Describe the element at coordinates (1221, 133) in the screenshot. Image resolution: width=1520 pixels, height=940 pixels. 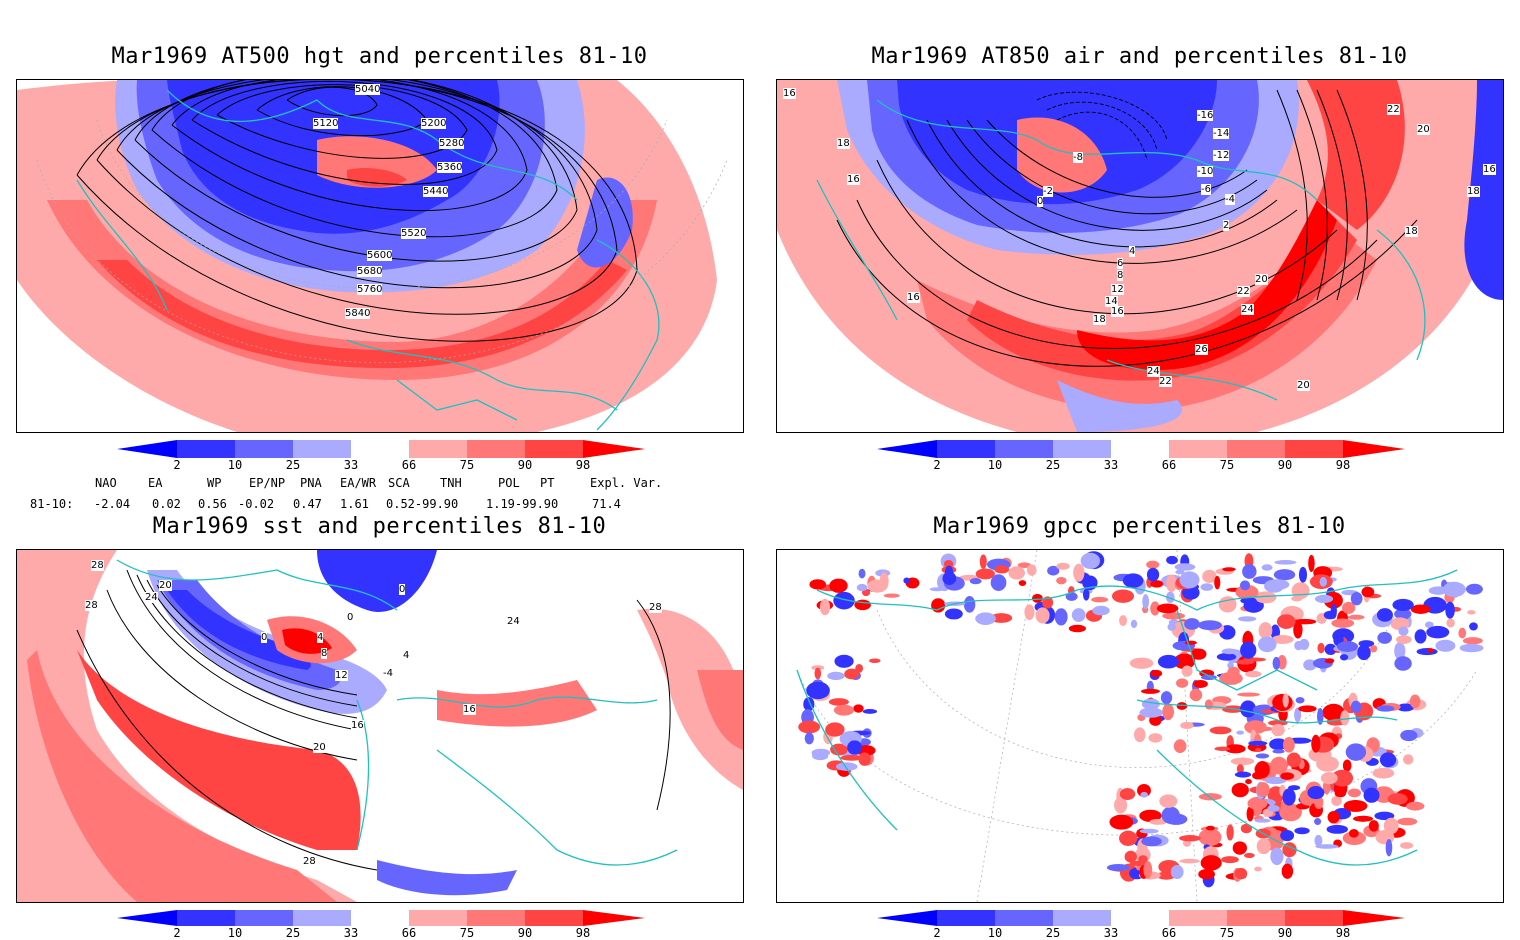
I see `contour-label: -14` at that location.